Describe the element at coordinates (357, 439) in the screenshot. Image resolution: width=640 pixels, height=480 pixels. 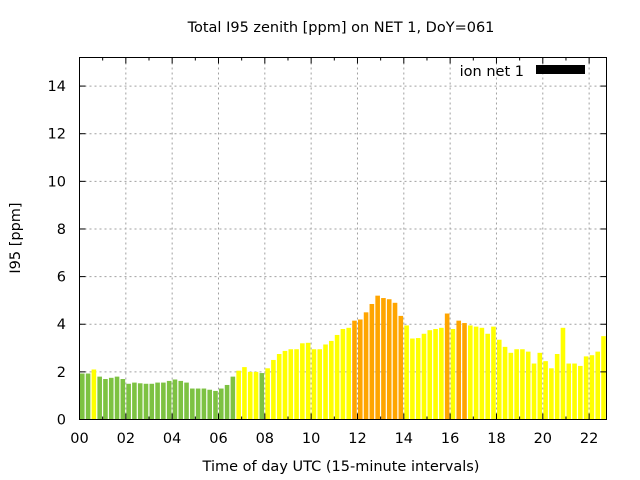
I see `x-tick-label: 12` at that location.